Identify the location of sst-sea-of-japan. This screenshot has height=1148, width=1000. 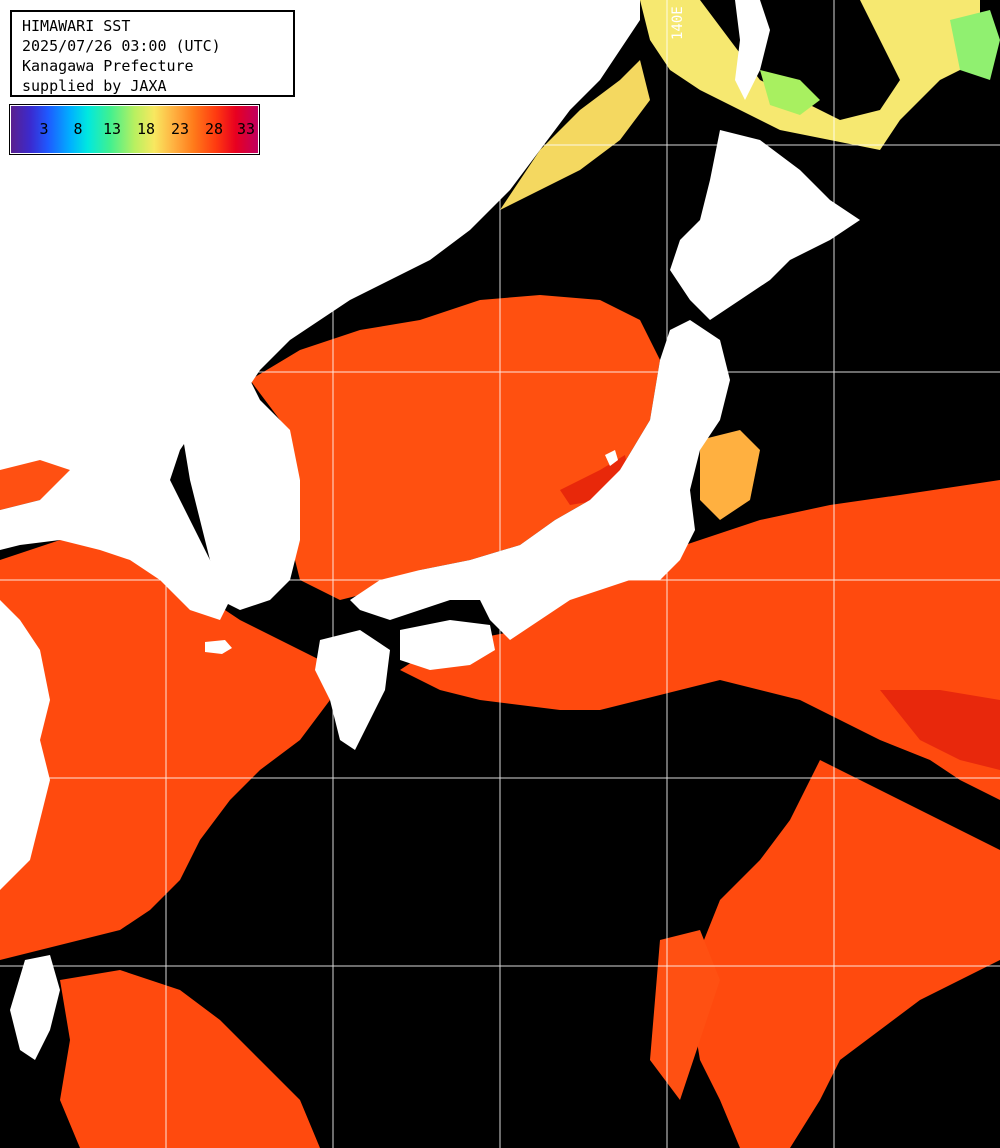
(455, 447).